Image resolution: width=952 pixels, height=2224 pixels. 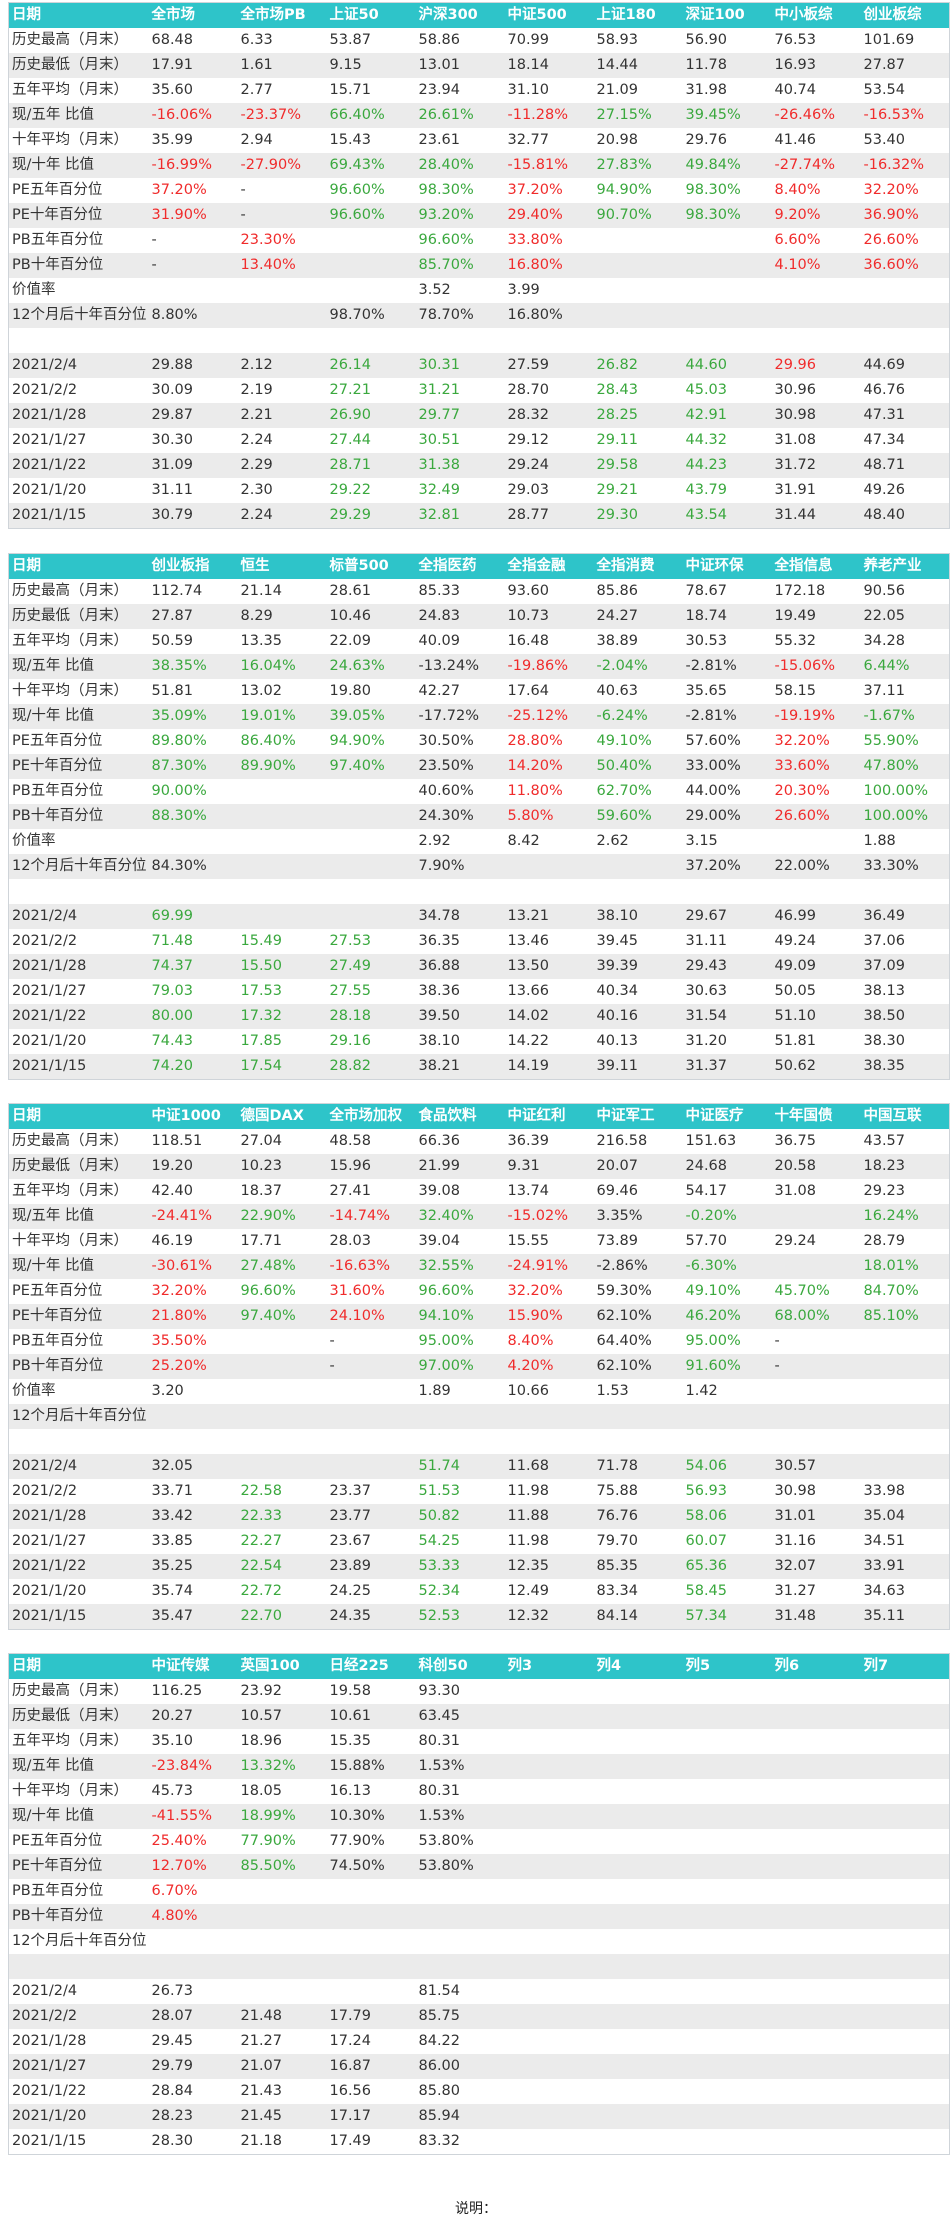 I want to click on table-cell: 28.71, so click(x=371, y=465).